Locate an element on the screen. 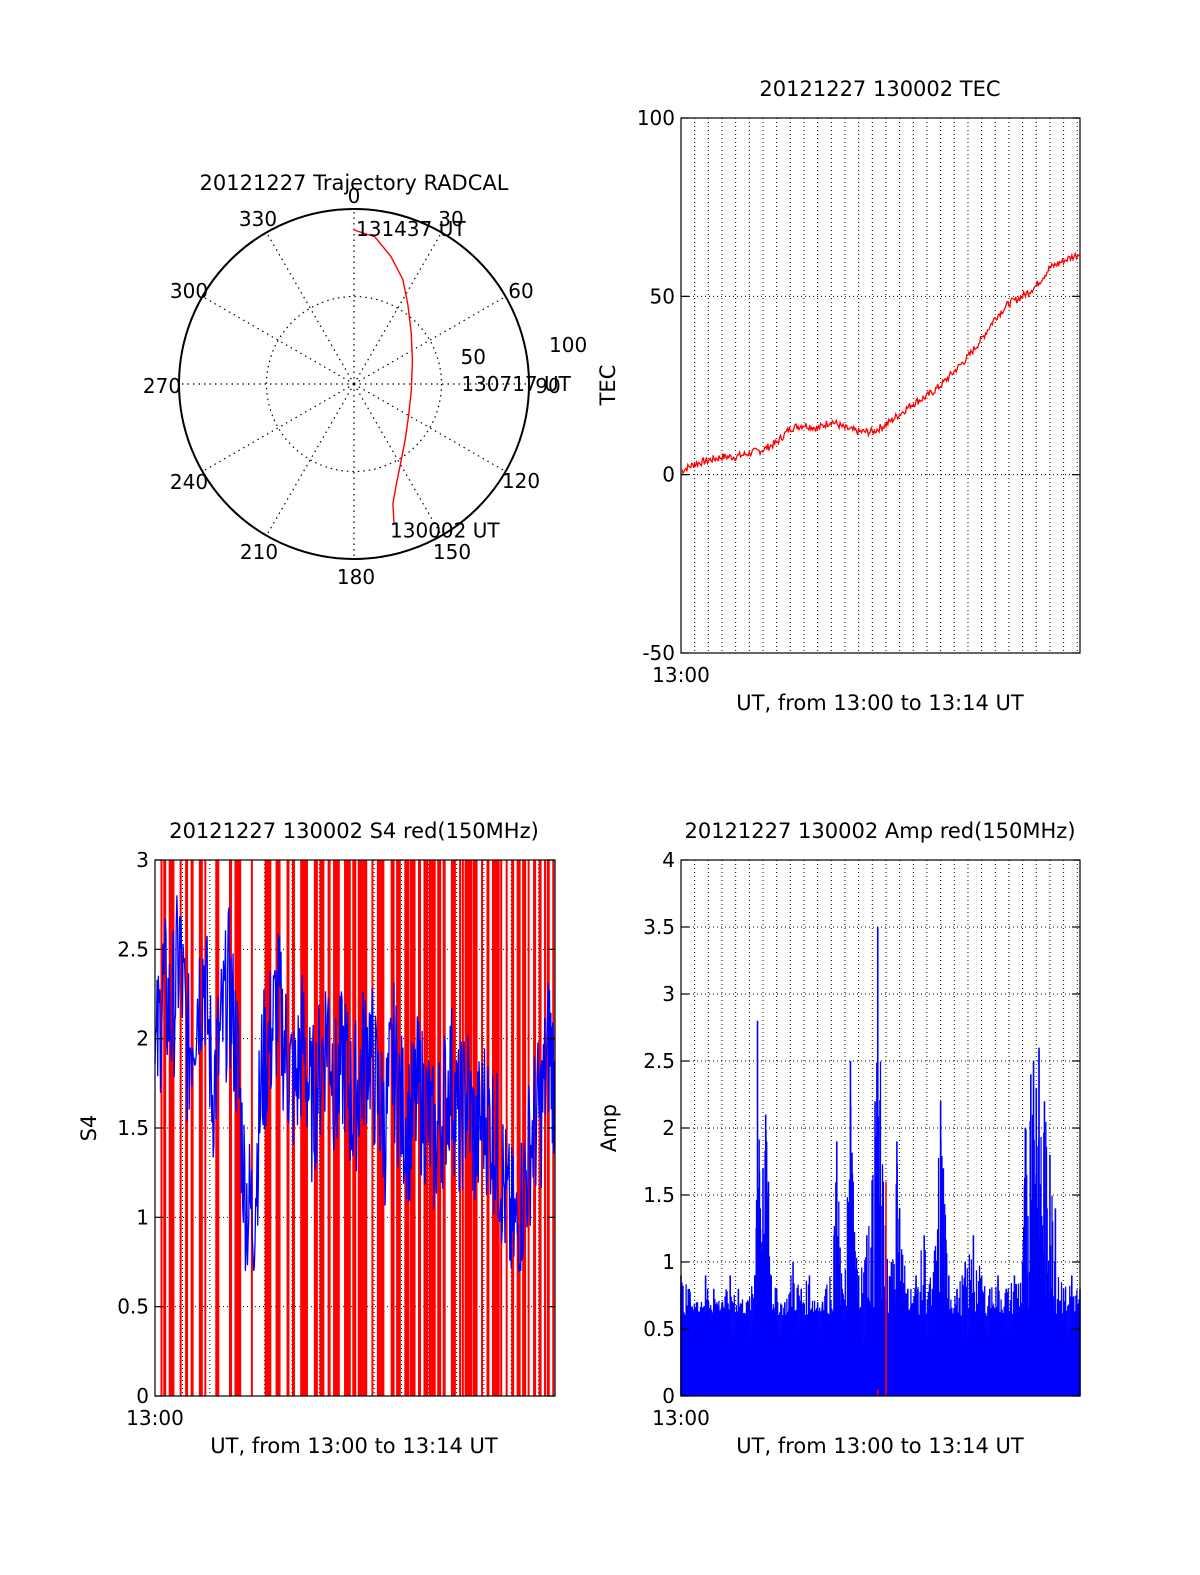  y-tick-label: 100 is located at coordinates (656, 118).